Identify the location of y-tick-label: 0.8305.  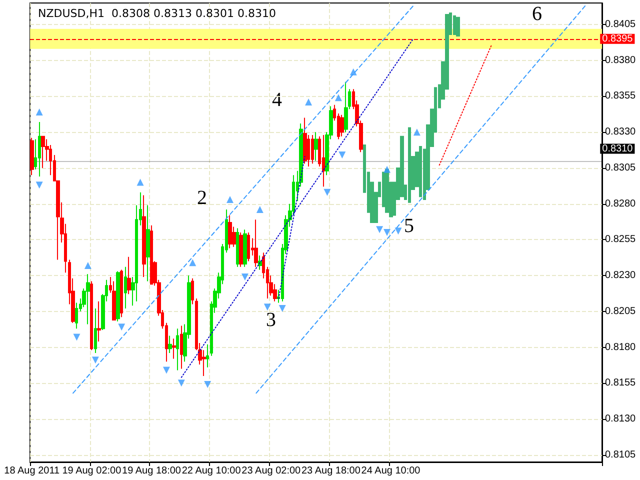
(620, 168).